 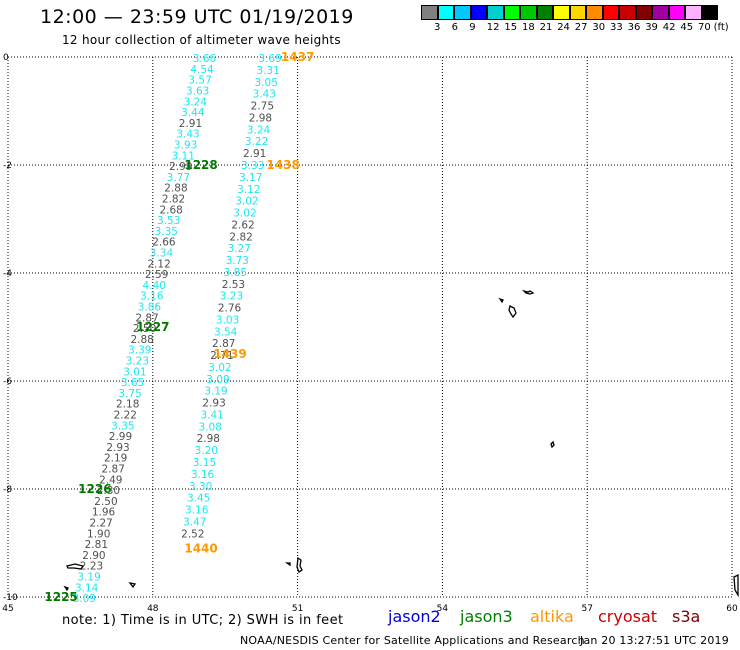 What do you see at coordinates (229, 354) in the screenshot?
I see `pass-time-label: 1439` at bounding box center [229, 354].